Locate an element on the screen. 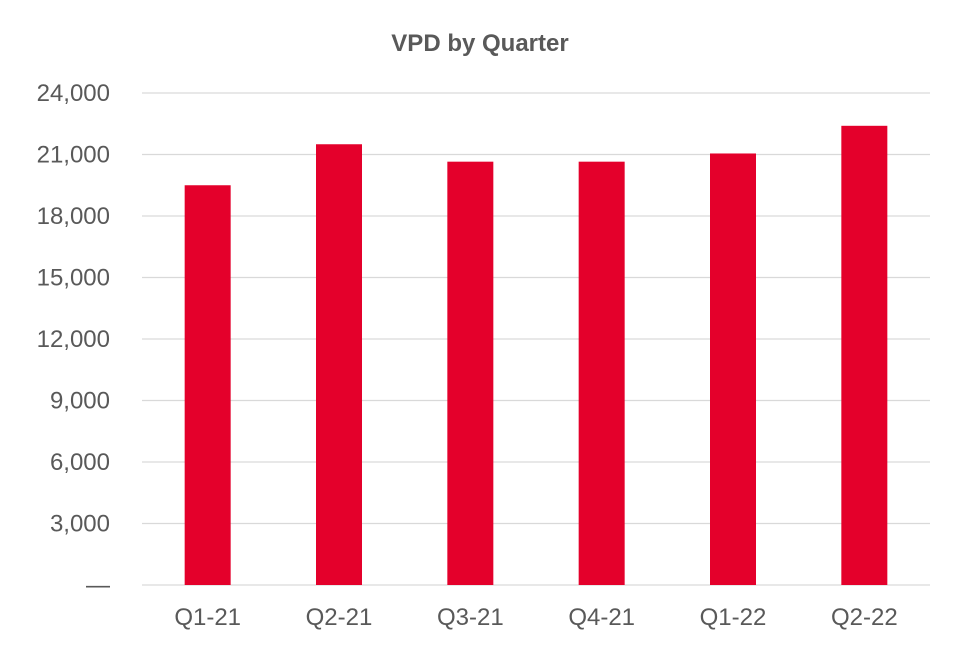 The width and height of the screenshot is (960, 662). y-tick-label: 9,000 is located at coordinates (80, 401).